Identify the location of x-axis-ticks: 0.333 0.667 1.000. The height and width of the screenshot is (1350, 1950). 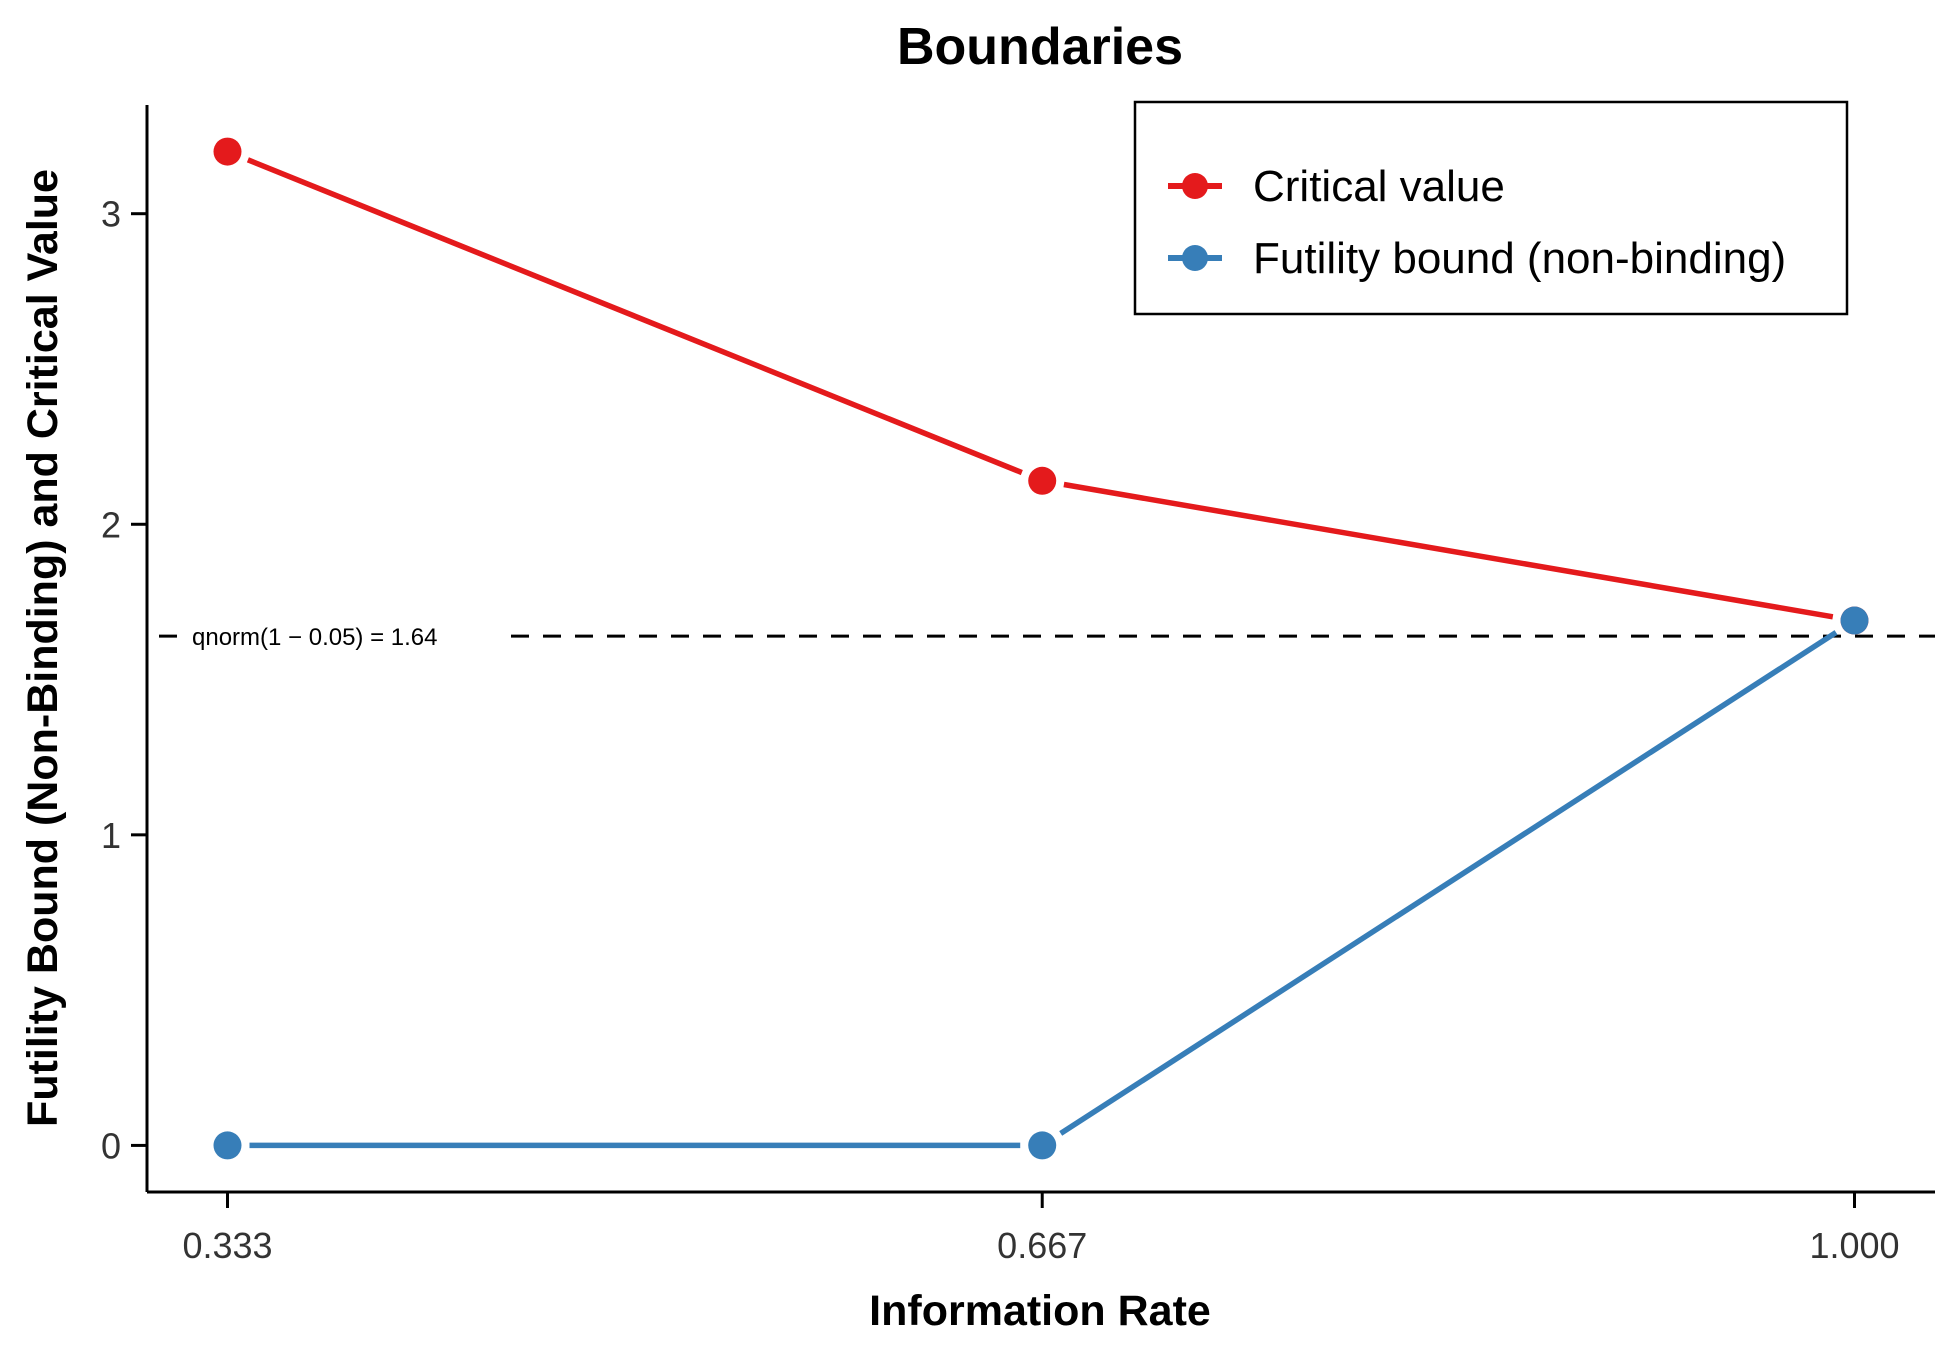
(1041, 1229).